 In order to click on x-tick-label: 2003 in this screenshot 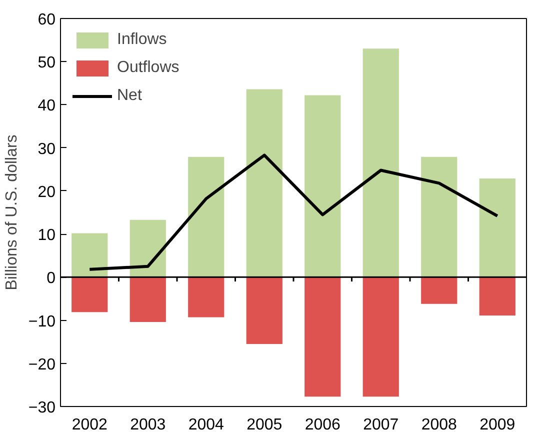, I will do `click(148, 424)`.